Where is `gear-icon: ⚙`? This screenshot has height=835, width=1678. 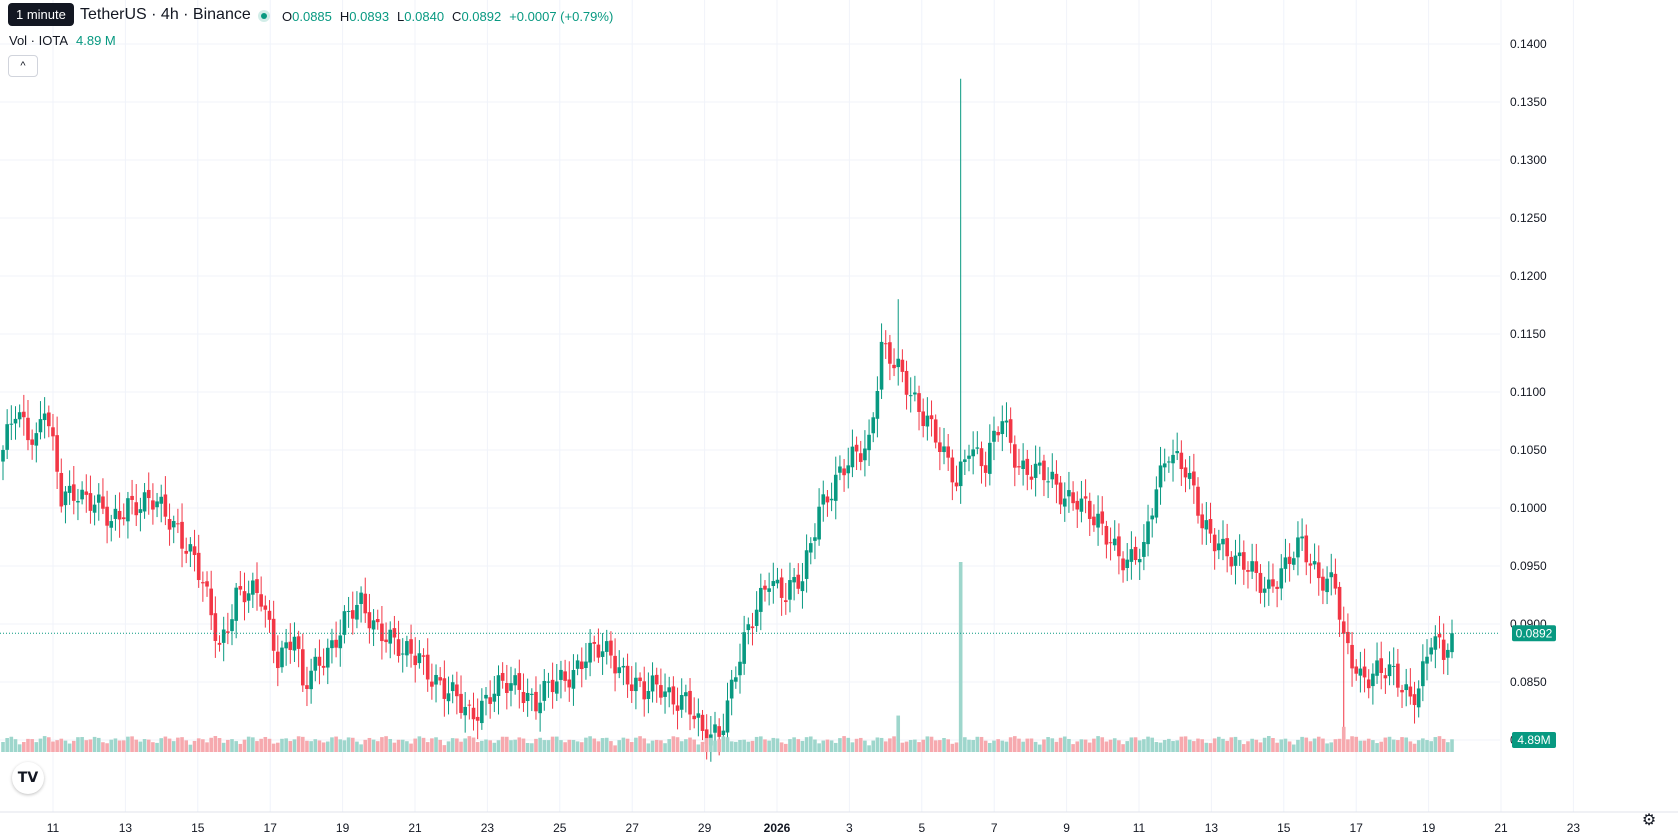
gear-icon: ⚙ is located at coordinates (1649, 820).